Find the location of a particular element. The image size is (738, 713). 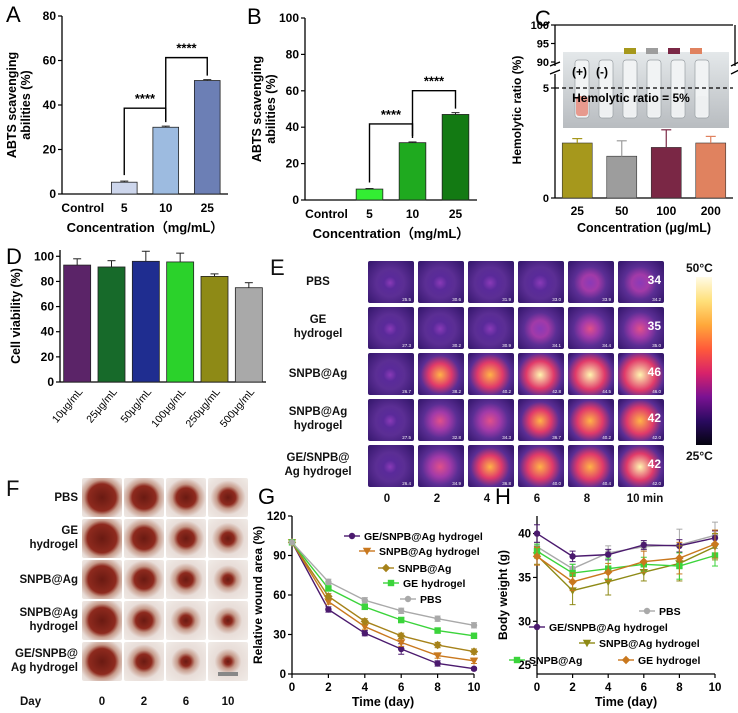

wound-day-label: 2 is located at coordinates (144, 702).